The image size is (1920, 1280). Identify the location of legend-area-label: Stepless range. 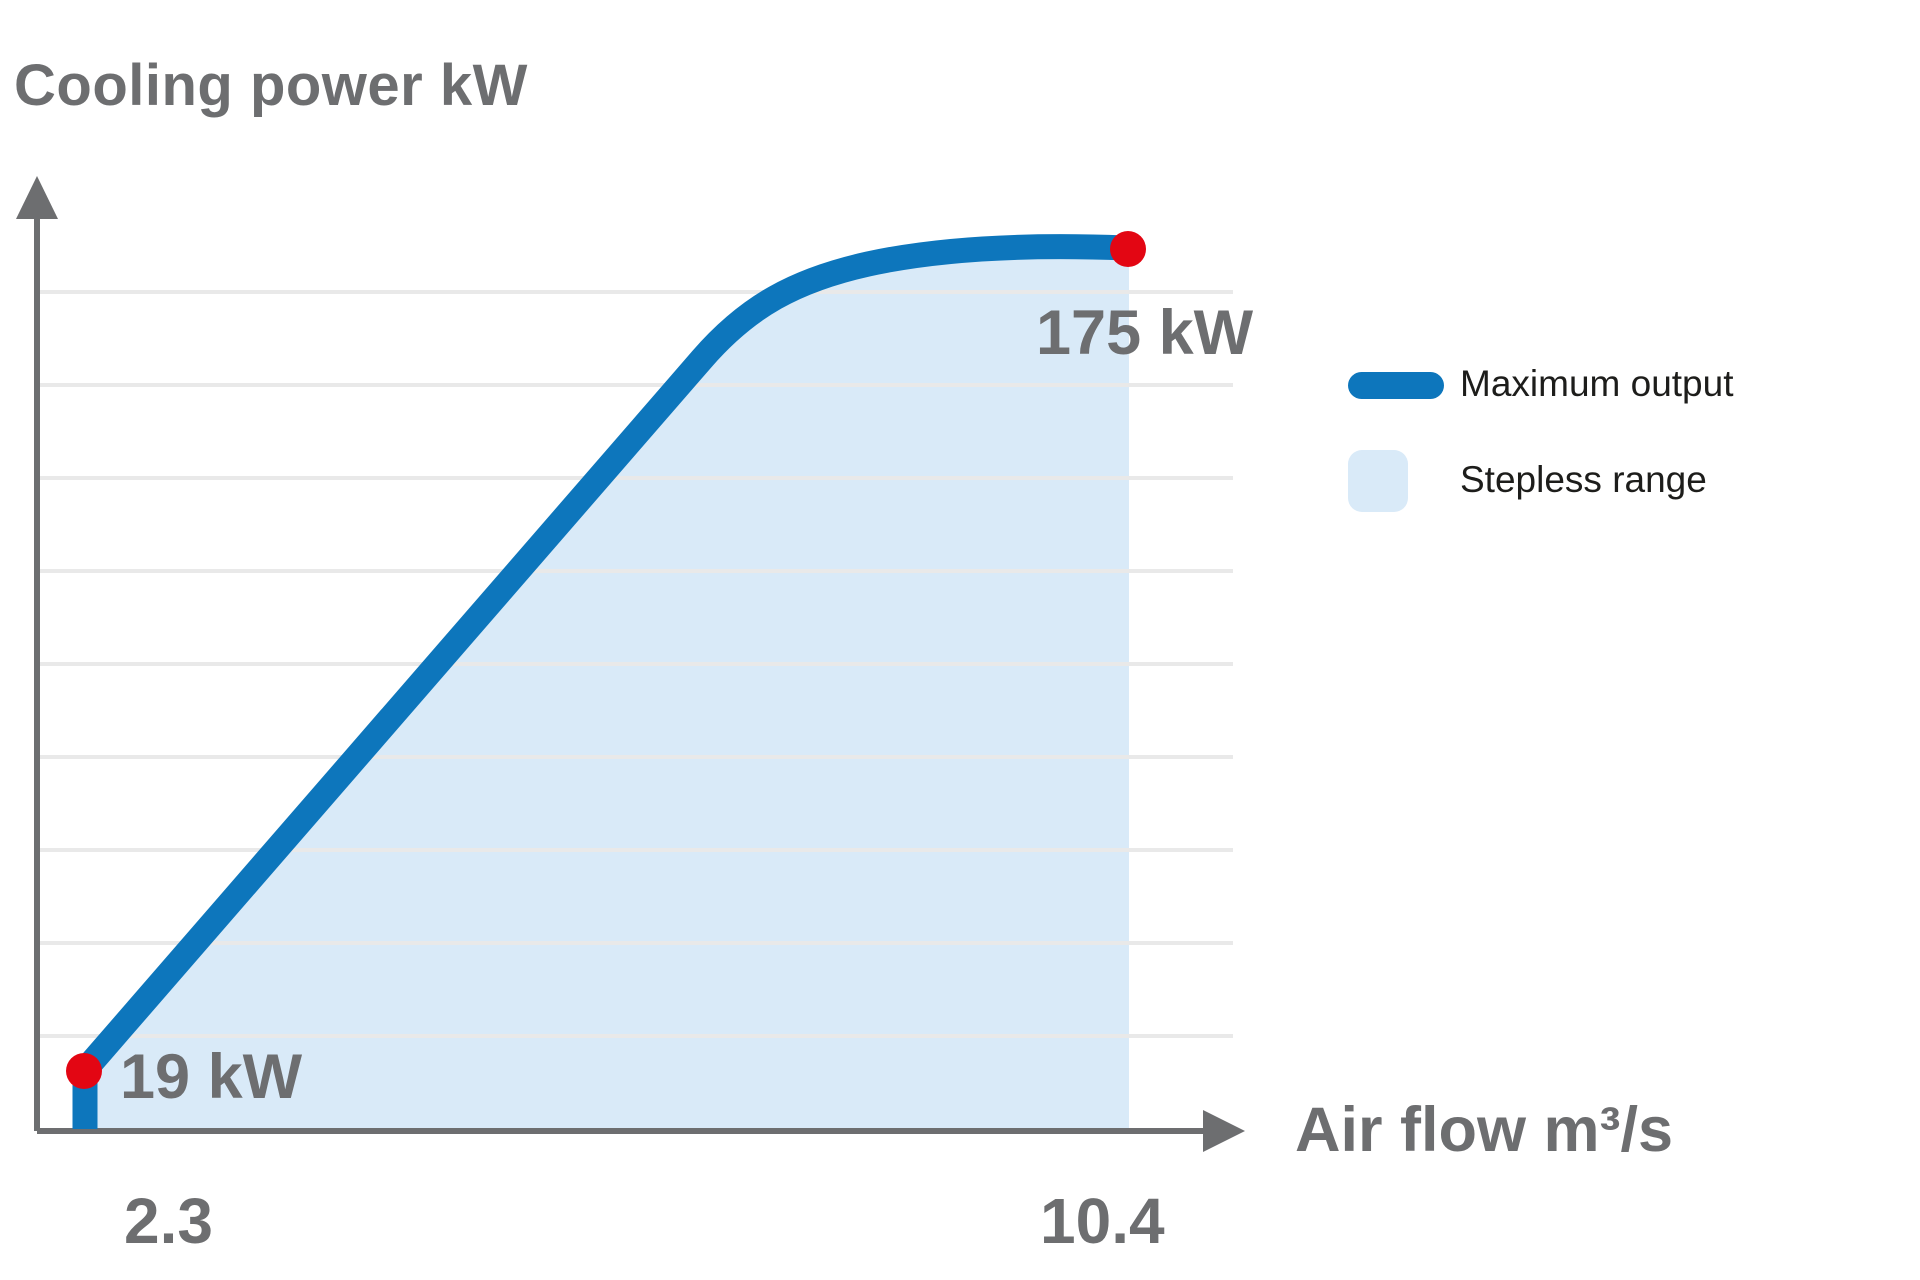
(1583, 479).